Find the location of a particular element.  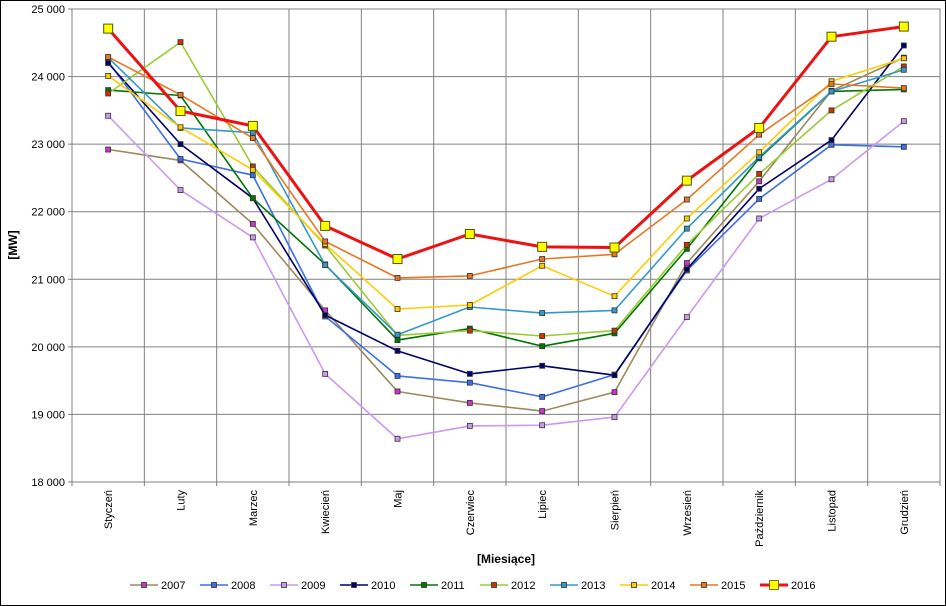

x-tick-label: Listopad is located at coordinates (833, 511).